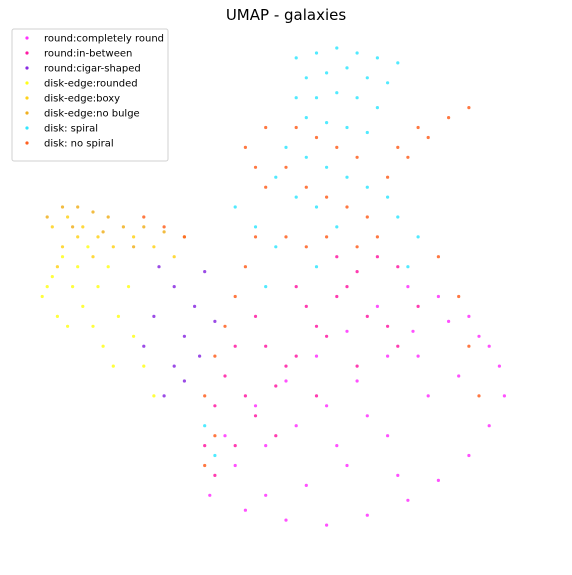 The image size is (572, 575). Describe the element at coordinates (286, 15) in the screenshot. I see `chart-title: UMAP - galaxies` at that location.